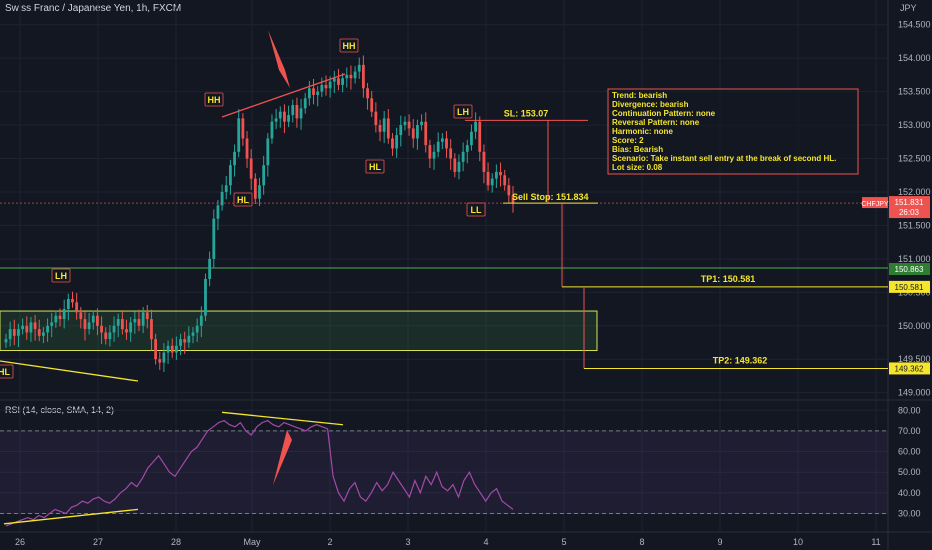 The width and height of the screenshot is (932, 550). Describe the element at coordinates (299, 331) in the screenshot. I see `demand-zone` at that location.